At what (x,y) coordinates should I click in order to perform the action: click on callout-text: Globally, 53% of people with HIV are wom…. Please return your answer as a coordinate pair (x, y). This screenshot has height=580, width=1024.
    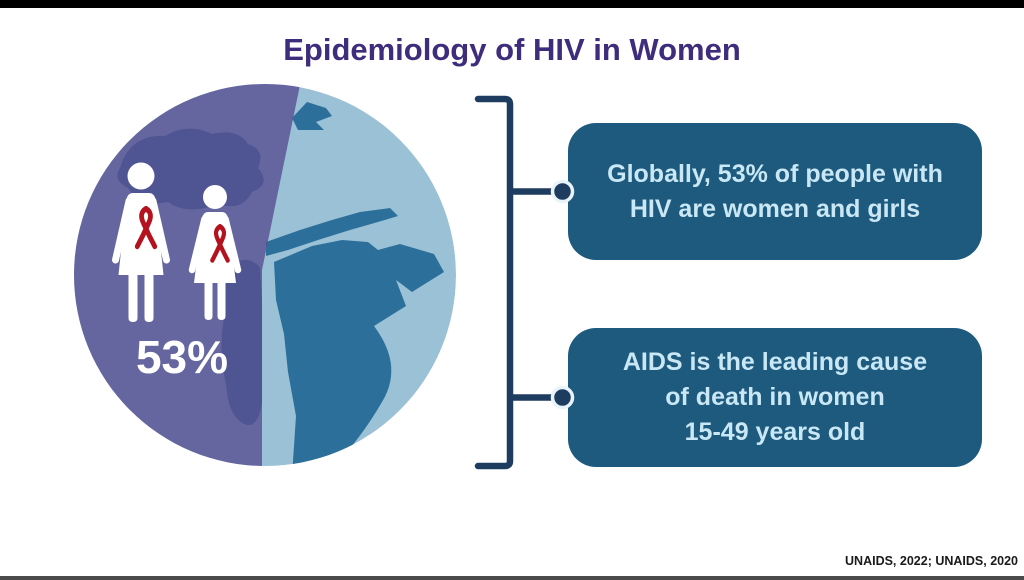
    Looking at the image, I should click on (775, 192).